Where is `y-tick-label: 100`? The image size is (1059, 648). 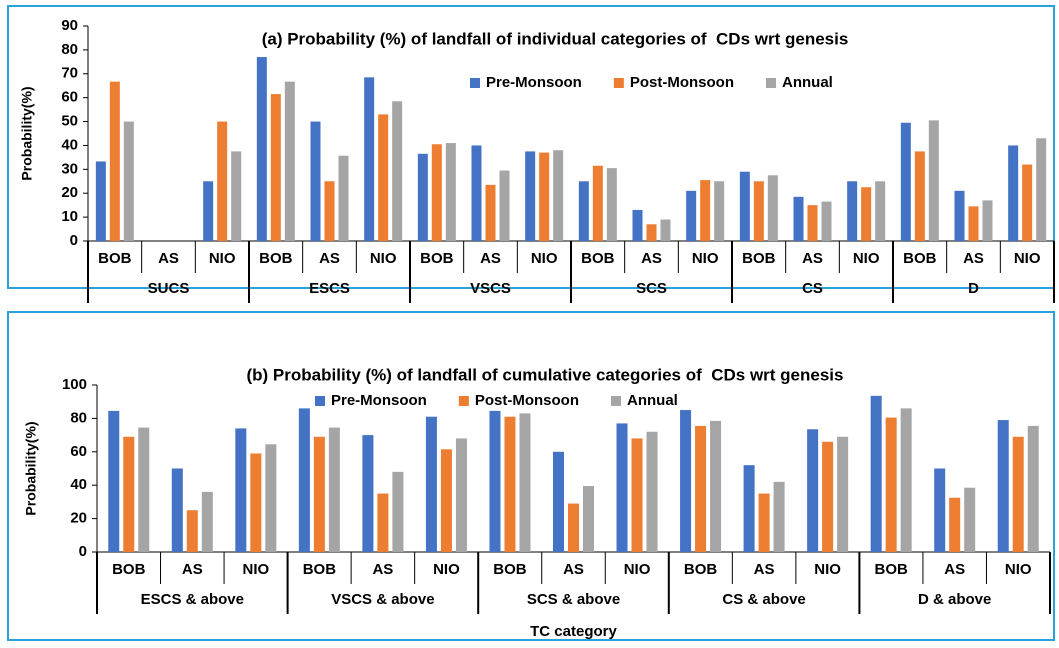
y-tick-label: 100 is located at coordinates (74, 384).